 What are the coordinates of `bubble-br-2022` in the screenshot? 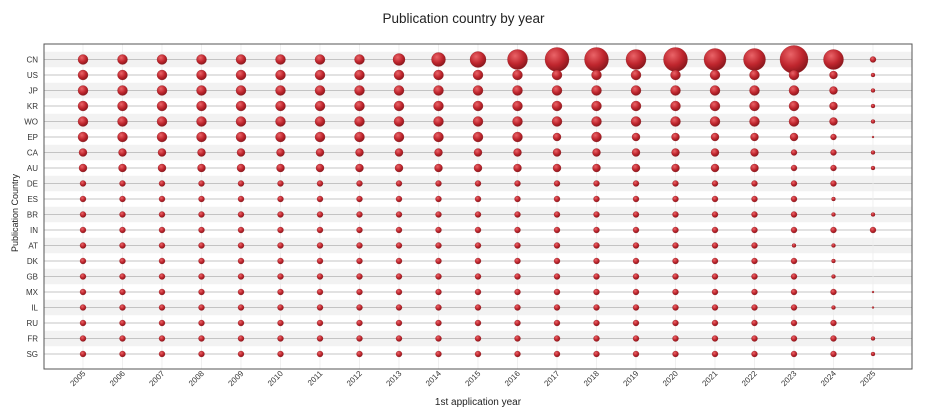 It's located at (754, 214).